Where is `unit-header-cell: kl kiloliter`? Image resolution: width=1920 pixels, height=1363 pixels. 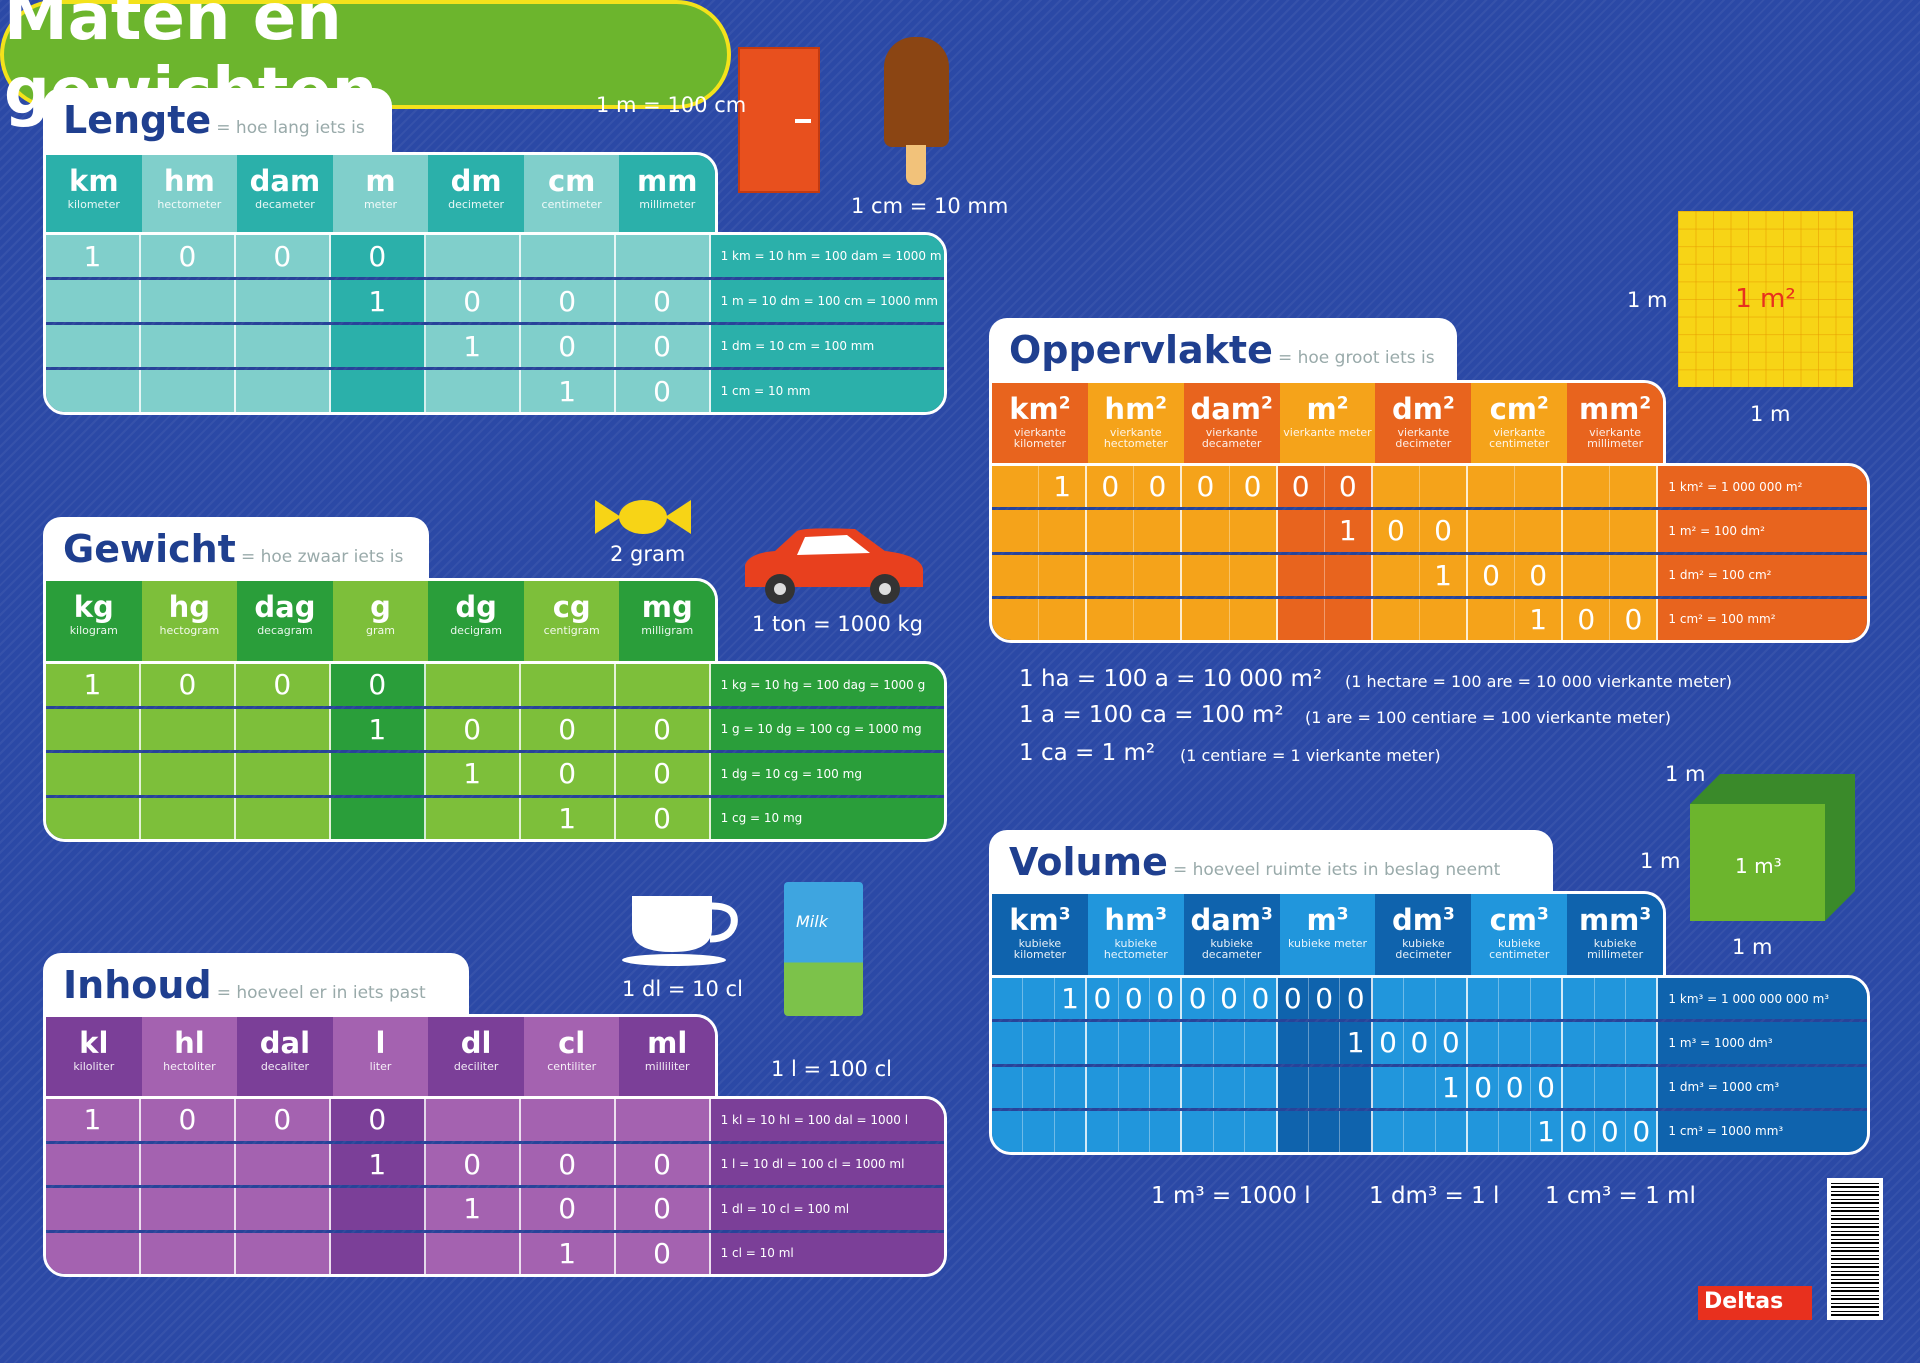 unit-header-cell: kl kiloliter is located at coordinates (94, 1058).